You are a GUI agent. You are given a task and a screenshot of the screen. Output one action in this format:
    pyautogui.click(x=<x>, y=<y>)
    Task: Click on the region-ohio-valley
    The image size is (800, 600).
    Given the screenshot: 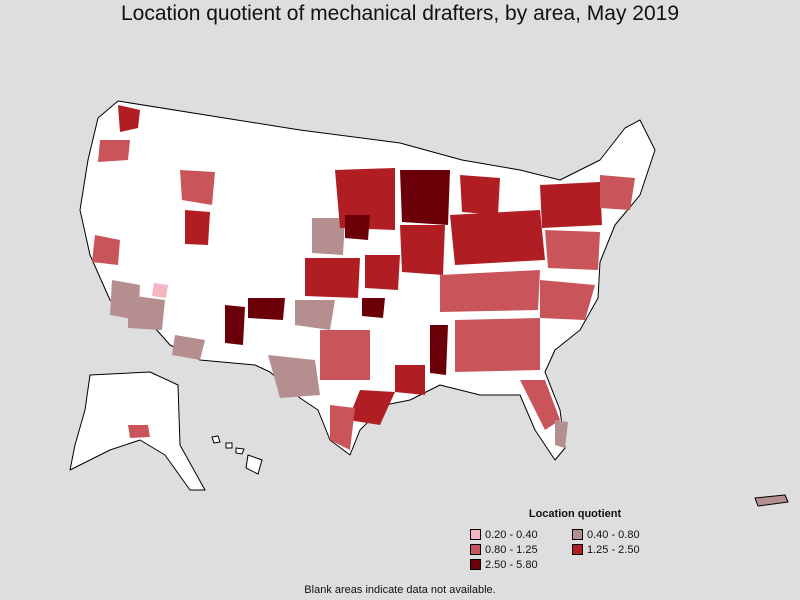 What is the action you would take?
    pyautogui.click(x=497, y=237)
    